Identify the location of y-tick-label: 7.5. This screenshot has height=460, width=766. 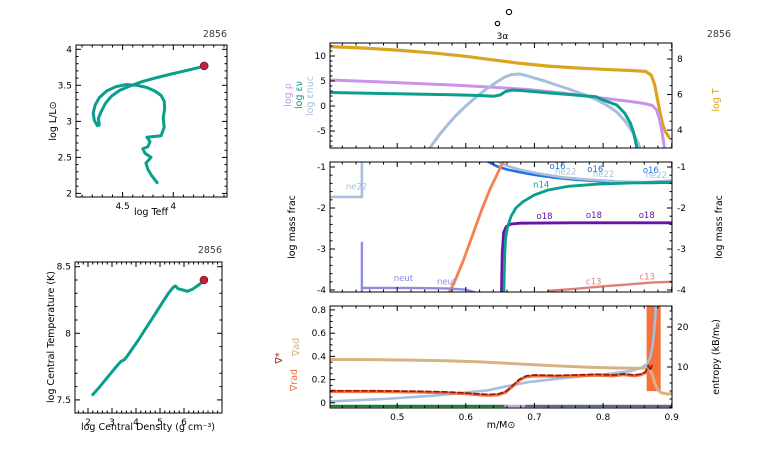
(64, 401).